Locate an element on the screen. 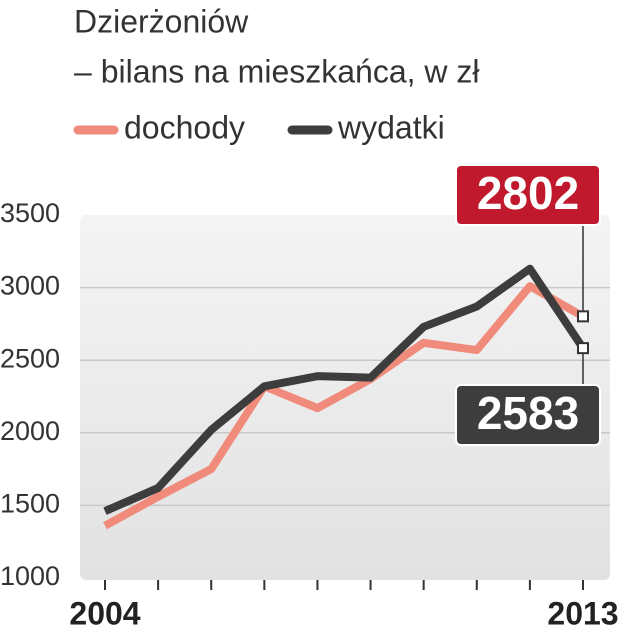 This screenshot has width=631, height=640. value-label: 2583 is located at coordinates (528, 413).